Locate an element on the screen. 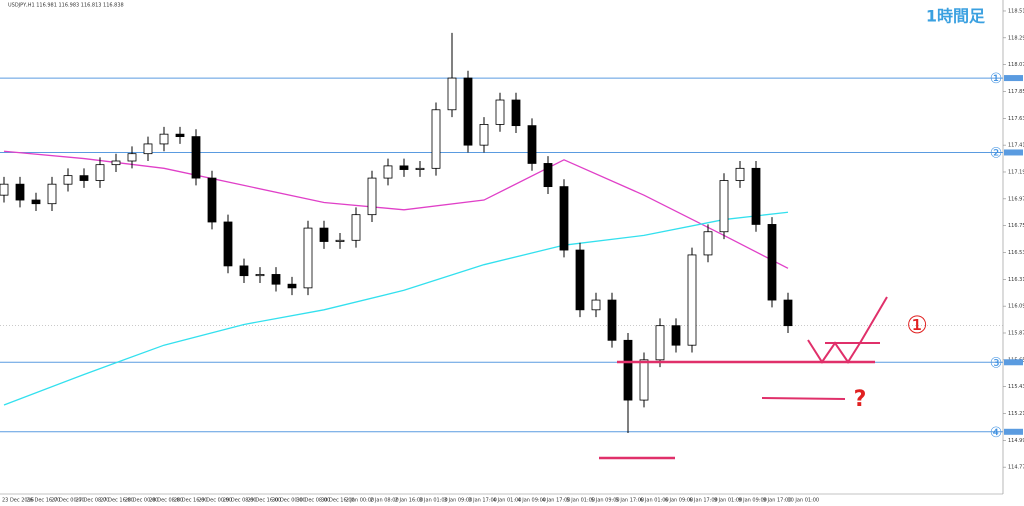 The height and width of the screenshot is (506, 1024). y-tick-label: 117.85 is located at coordinates (1016, 92).